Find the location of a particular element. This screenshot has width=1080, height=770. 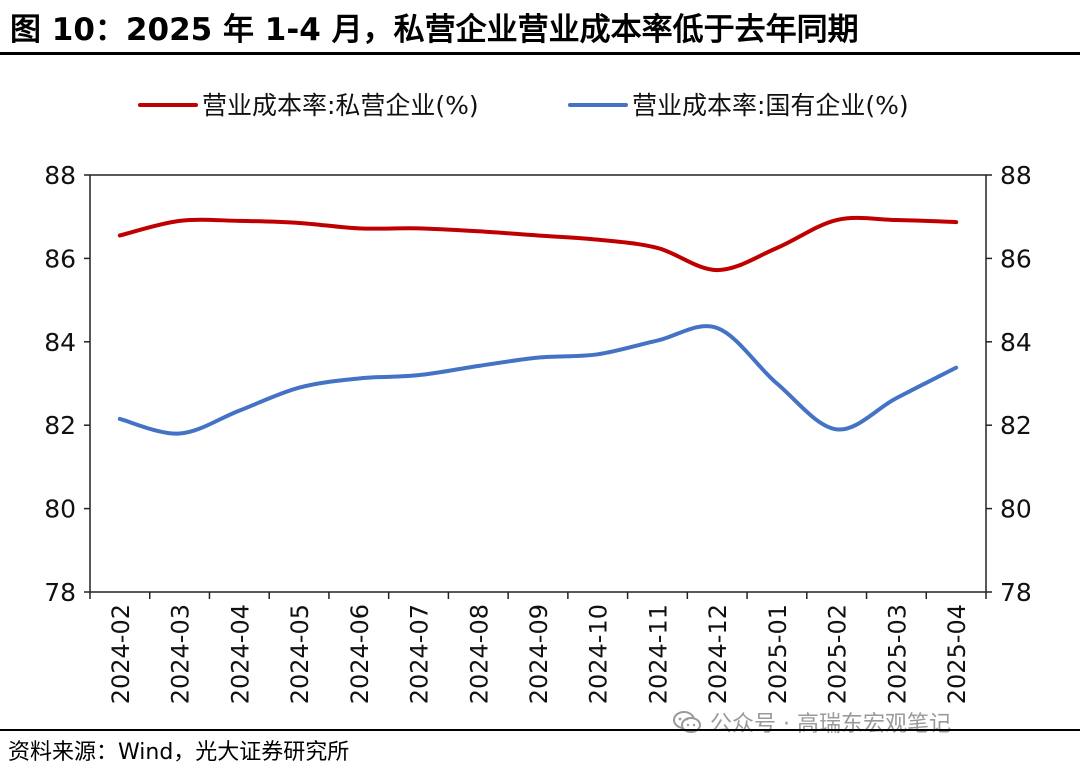

x-tick-label: 2024-06 is located at coordinates (360, 654).